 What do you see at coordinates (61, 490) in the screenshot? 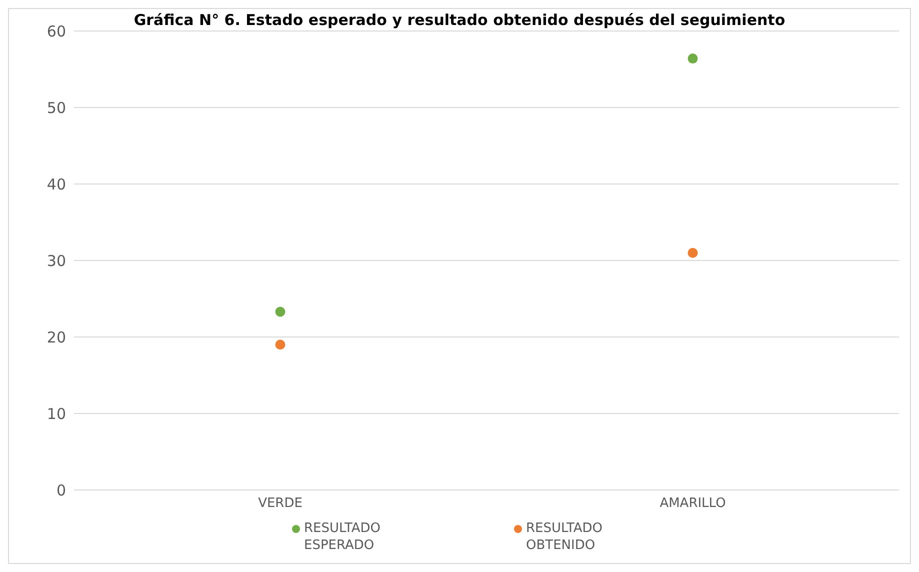
I see `y-tick-label: 0` at bounding box center [61, 490].